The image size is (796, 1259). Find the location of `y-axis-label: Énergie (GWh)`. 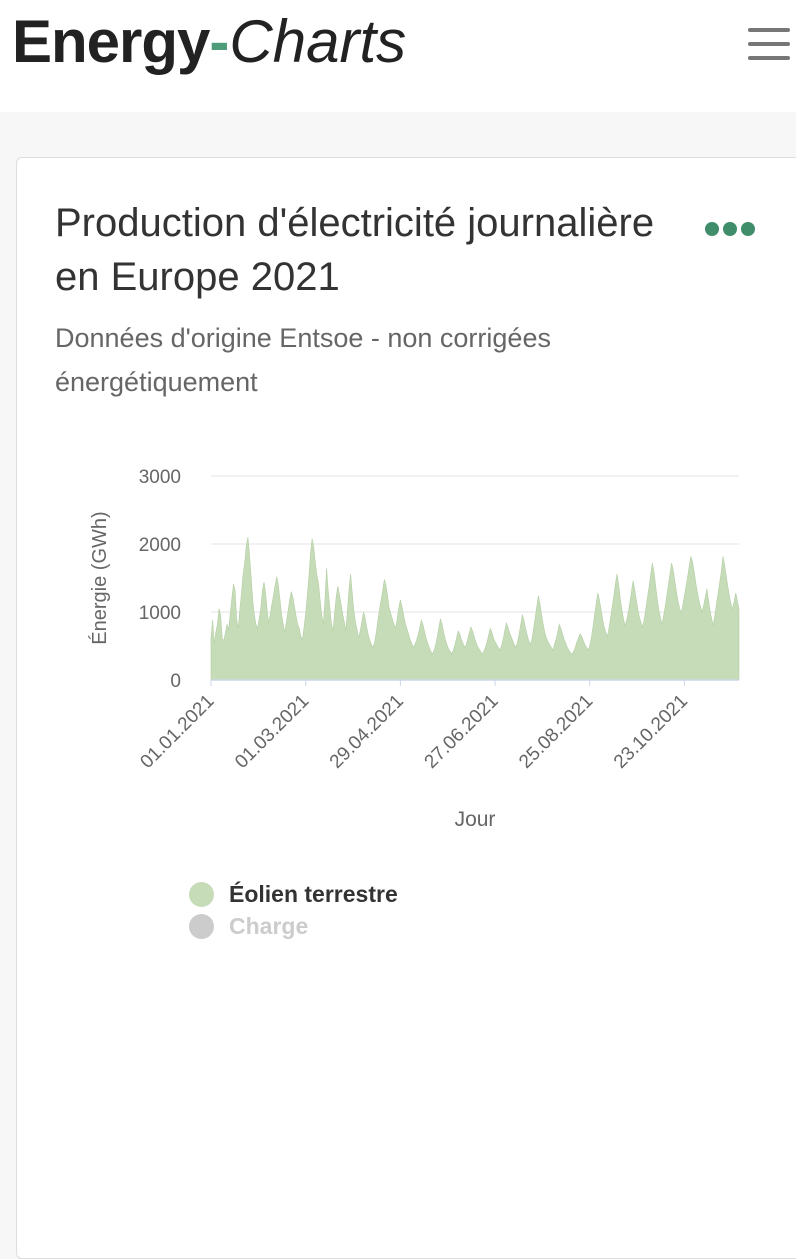

y-axis-label: Énergie (GWh) is located at coordinates (99, 577).